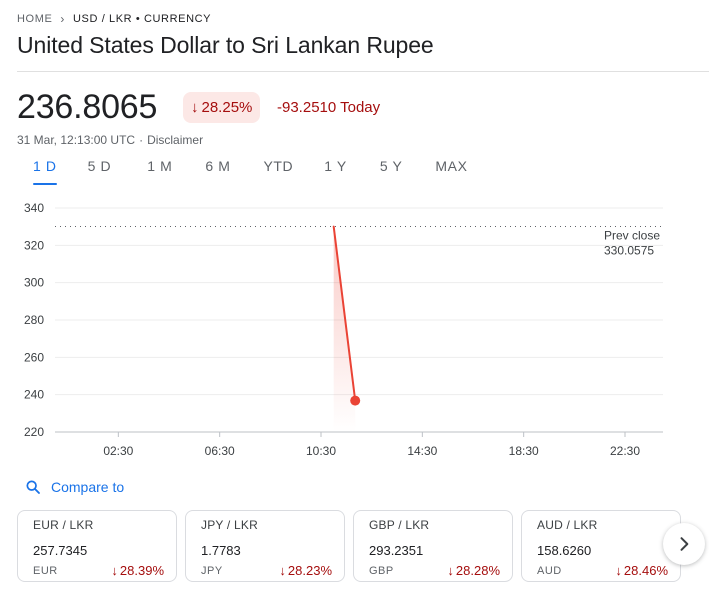 This screenshot has width=709, height=592. What do you see at coordinates (45, 171) in the screenshot?
I see `tab-1d: 1 D` at bounding box center [45, 171].